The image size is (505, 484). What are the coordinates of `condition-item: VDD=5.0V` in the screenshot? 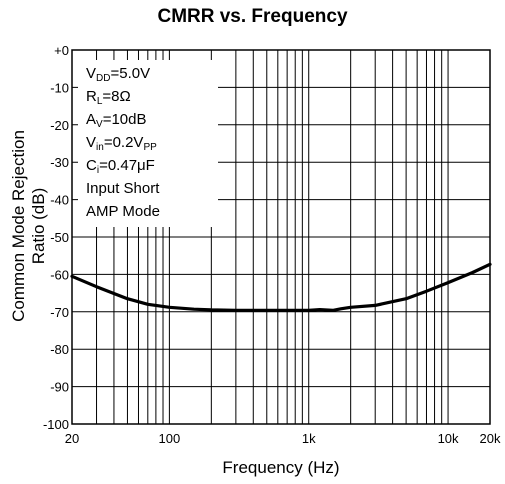 It's located at (118, 74).